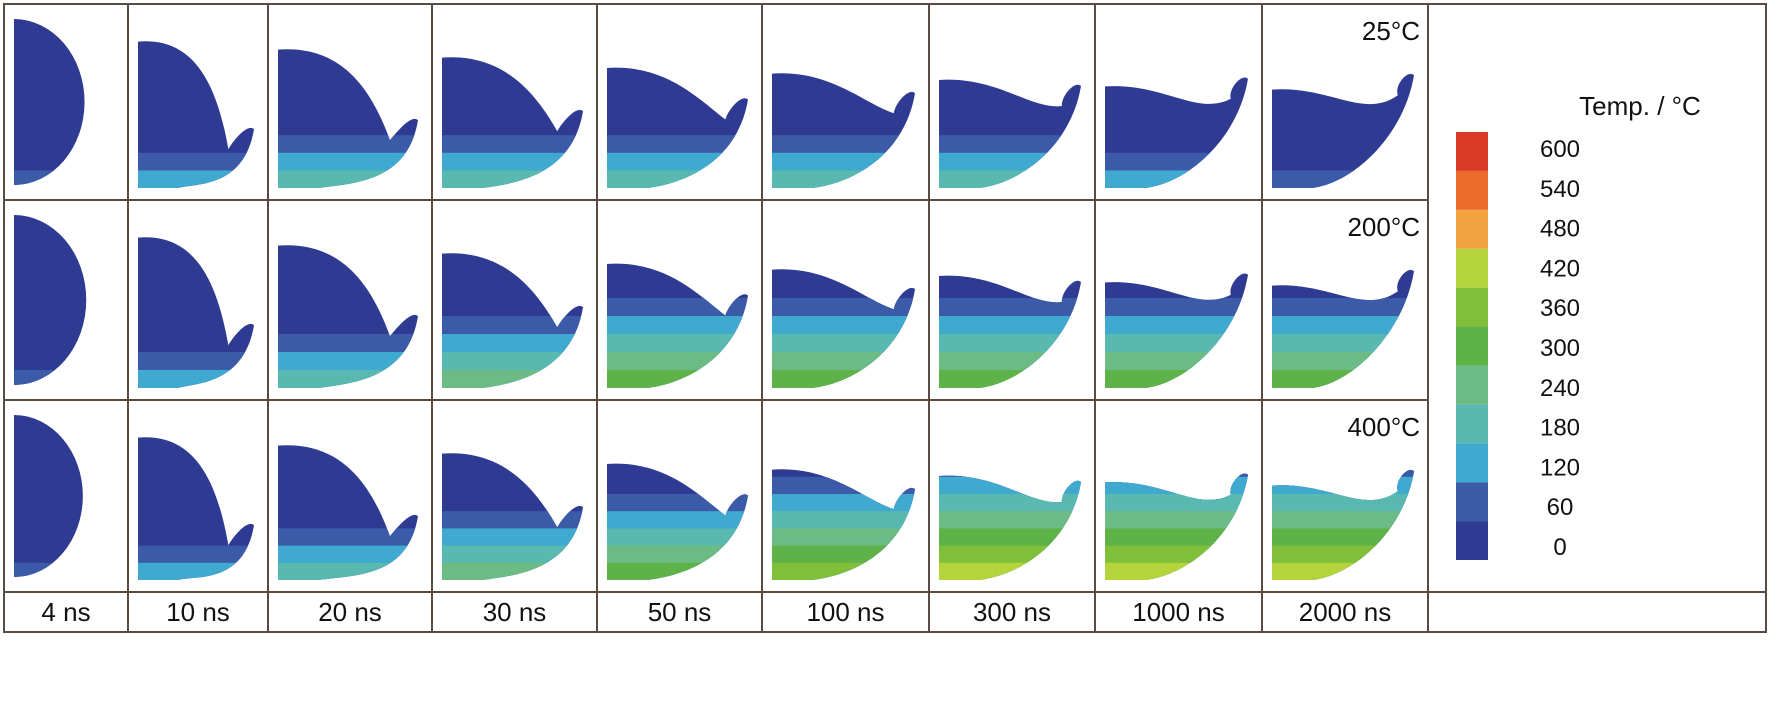 Image resolution: width=1772 pixels, height=717 pixels. I want to click on colorbar-tick-label: 540, so click(1560, 189).